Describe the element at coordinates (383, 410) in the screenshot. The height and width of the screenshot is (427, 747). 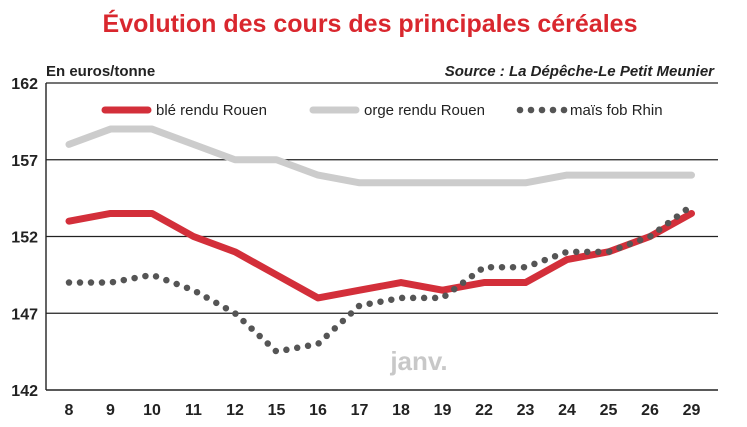
I see `x-axis-ticks: 8 9 10 11 12 15 16 17 18 19 22 23 24 25 26 29` at that location.